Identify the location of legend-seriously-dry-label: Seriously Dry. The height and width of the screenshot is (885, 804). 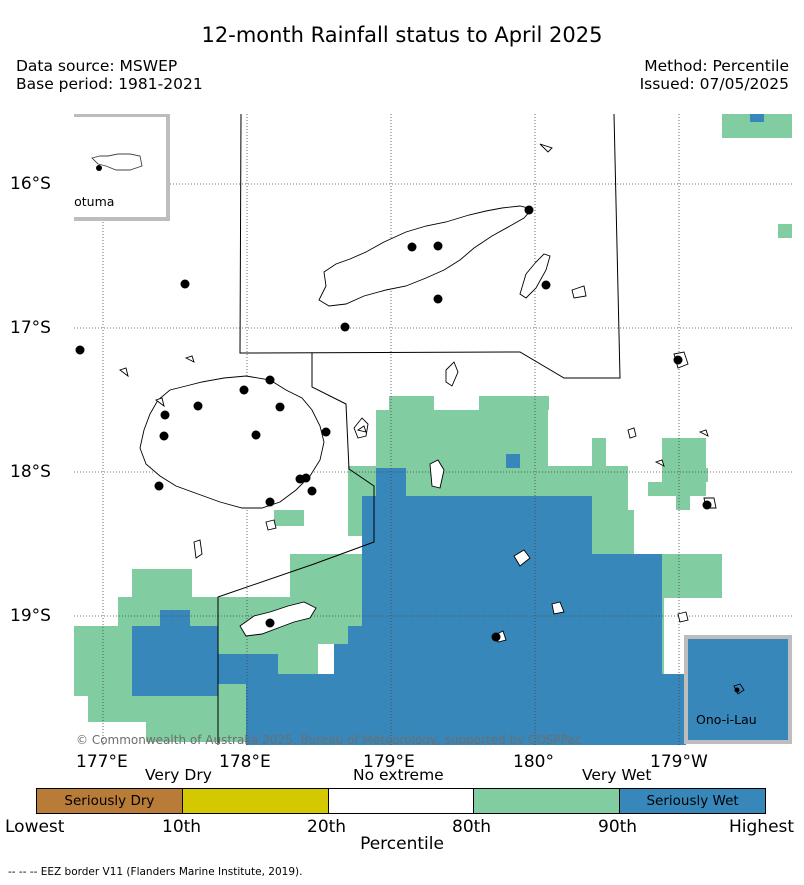
(109, 801).